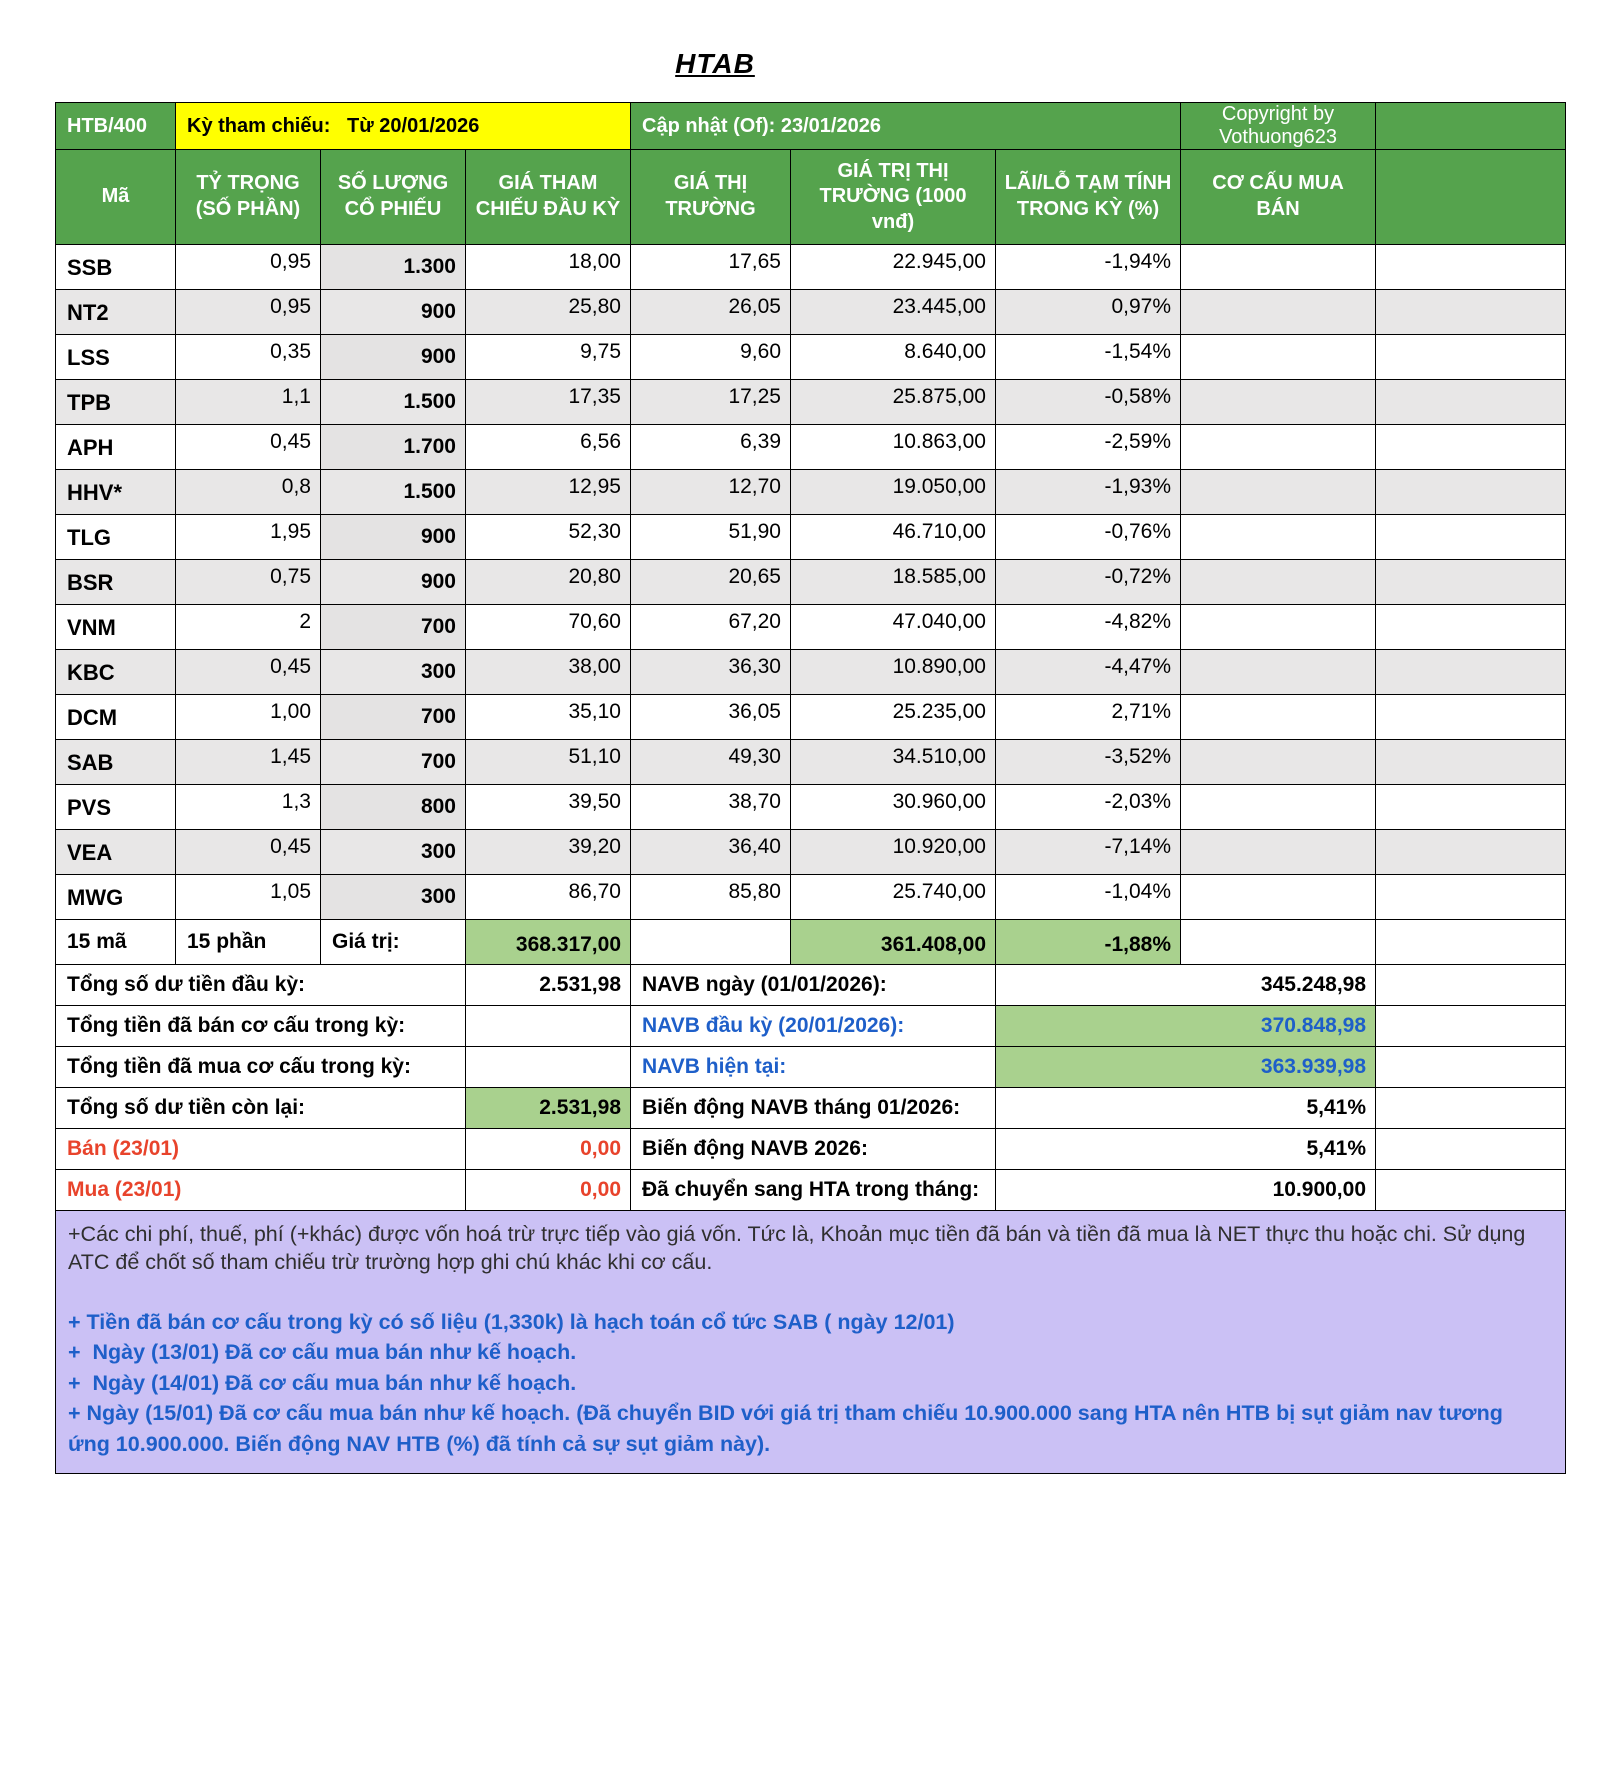 This screenshot has width=1620, height=1769. Describe the element at coordinates (1185, 1108) in the screenshot. I see `value-navb-change-month: 5,41%` at that location.